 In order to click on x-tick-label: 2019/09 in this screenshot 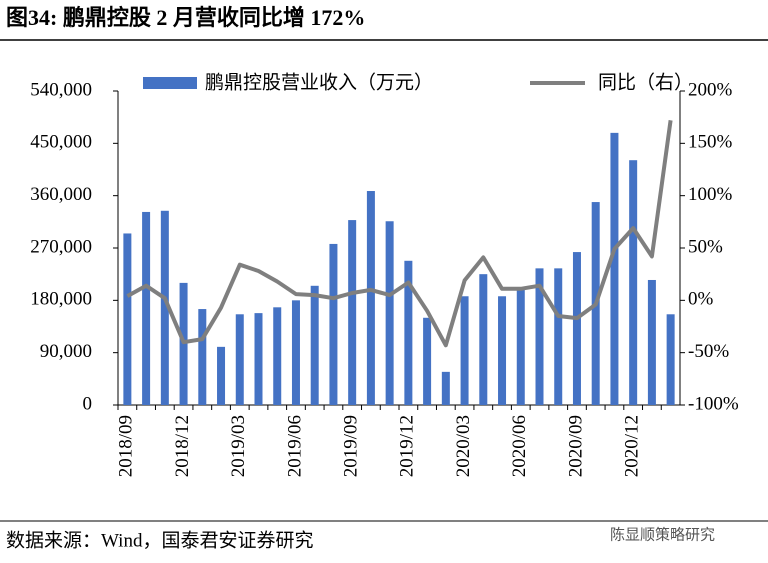, I will do `click(351, 446)`.